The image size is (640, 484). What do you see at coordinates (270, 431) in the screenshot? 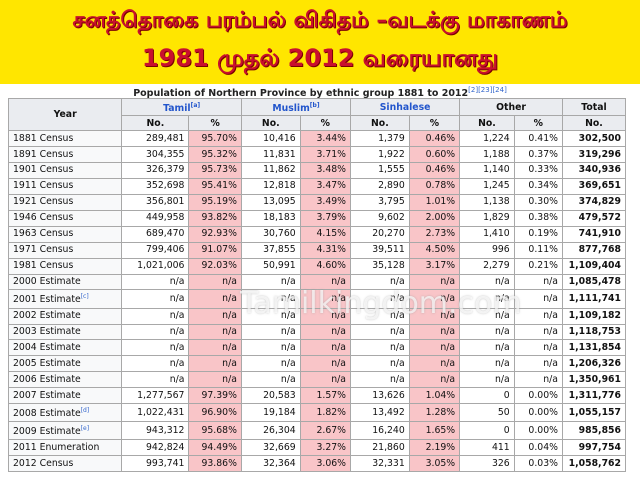
I see `cell-muslim-no: 26,304` at bounding box center [270, 431].